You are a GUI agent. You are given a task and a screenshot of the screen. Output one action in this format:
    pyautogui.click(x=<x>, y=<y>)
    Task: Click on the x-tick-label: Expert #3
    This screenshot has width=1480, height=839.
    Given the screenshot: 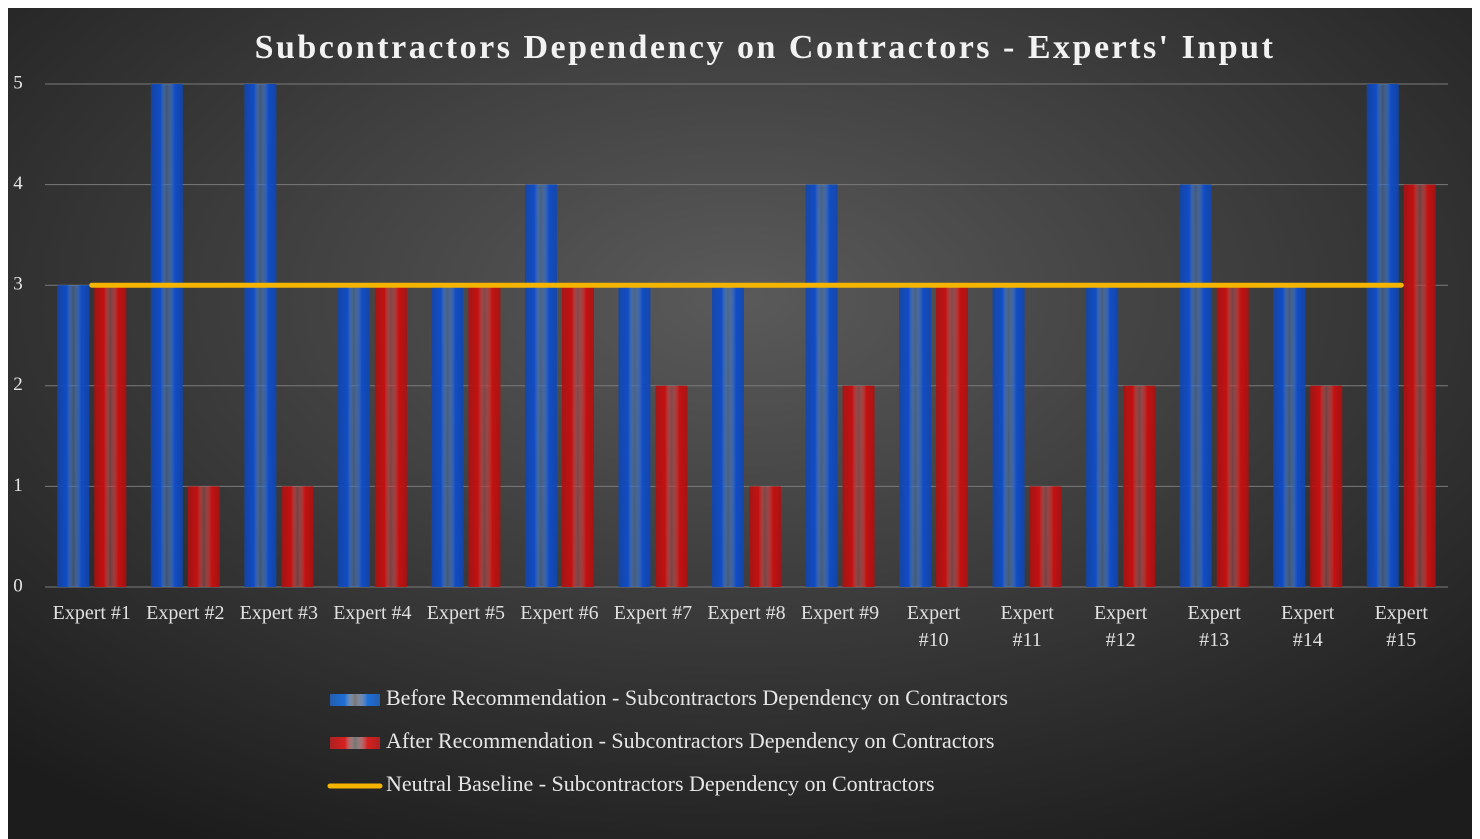 What is the action you would take?
    pyautogui.click(x=278, y=613)
    